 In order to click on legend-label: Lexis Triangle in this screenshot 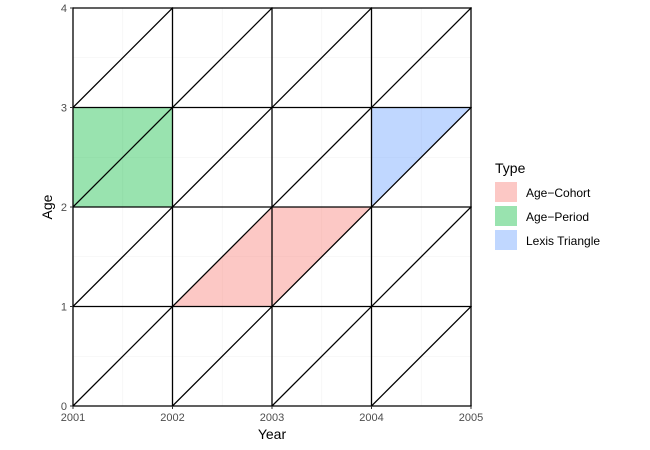, I will do `click(563, 241)`.